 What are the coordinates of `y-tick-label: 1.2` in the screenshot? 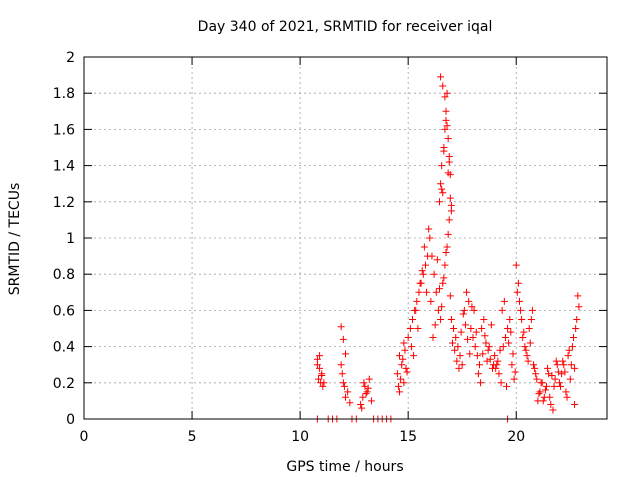 It's located at (64, 203).